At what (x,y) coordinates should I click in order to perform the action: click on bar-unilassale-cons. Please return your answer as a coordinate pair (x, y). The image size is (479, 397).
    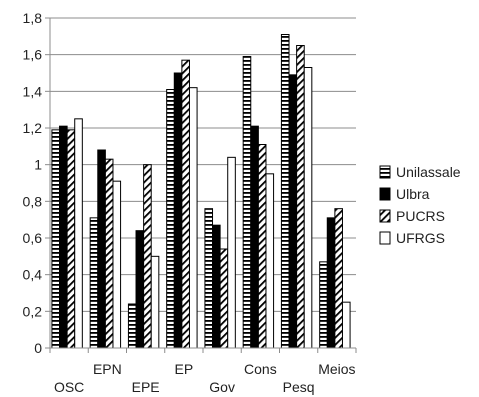
    Looking at the image, I should click on (247, 202).